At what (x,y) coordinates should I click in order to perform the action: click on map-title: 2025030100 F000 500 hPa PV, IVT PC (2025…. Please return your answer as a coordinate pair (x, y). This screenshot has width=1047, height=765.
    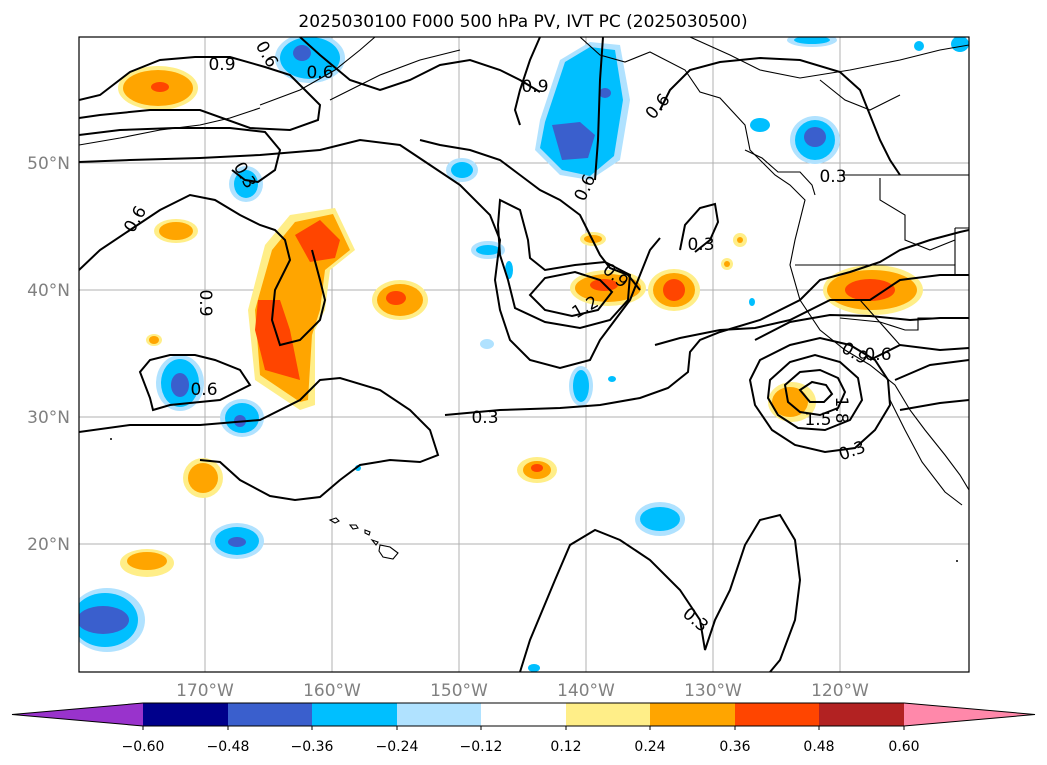
    Looking at the image, I should click on (522, 22).